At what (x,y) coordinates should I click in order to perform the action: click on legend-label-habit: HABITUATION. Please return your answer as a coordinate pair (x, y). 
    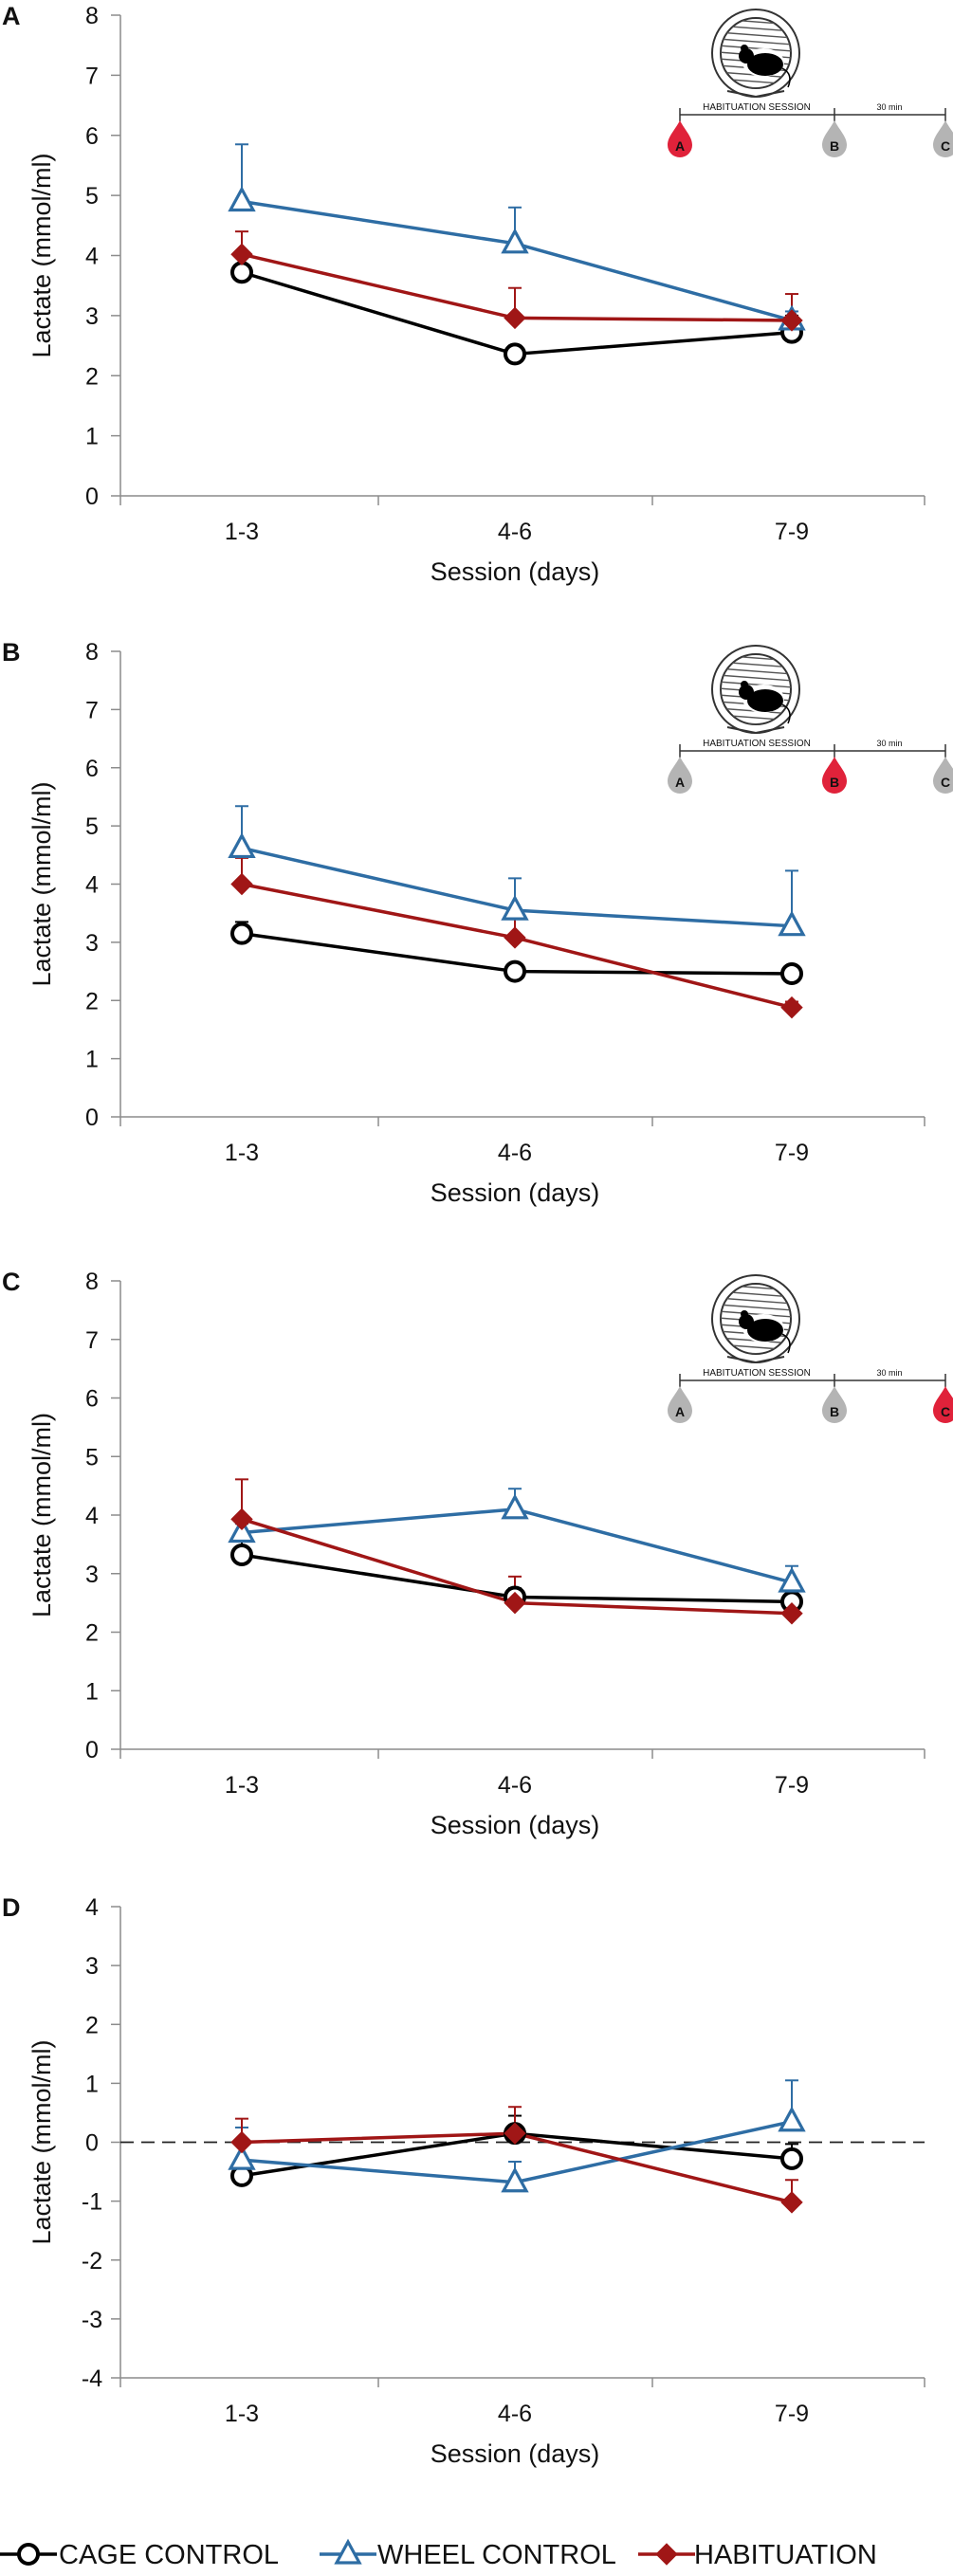
    Looking at the image, I should click on (785, 2555).